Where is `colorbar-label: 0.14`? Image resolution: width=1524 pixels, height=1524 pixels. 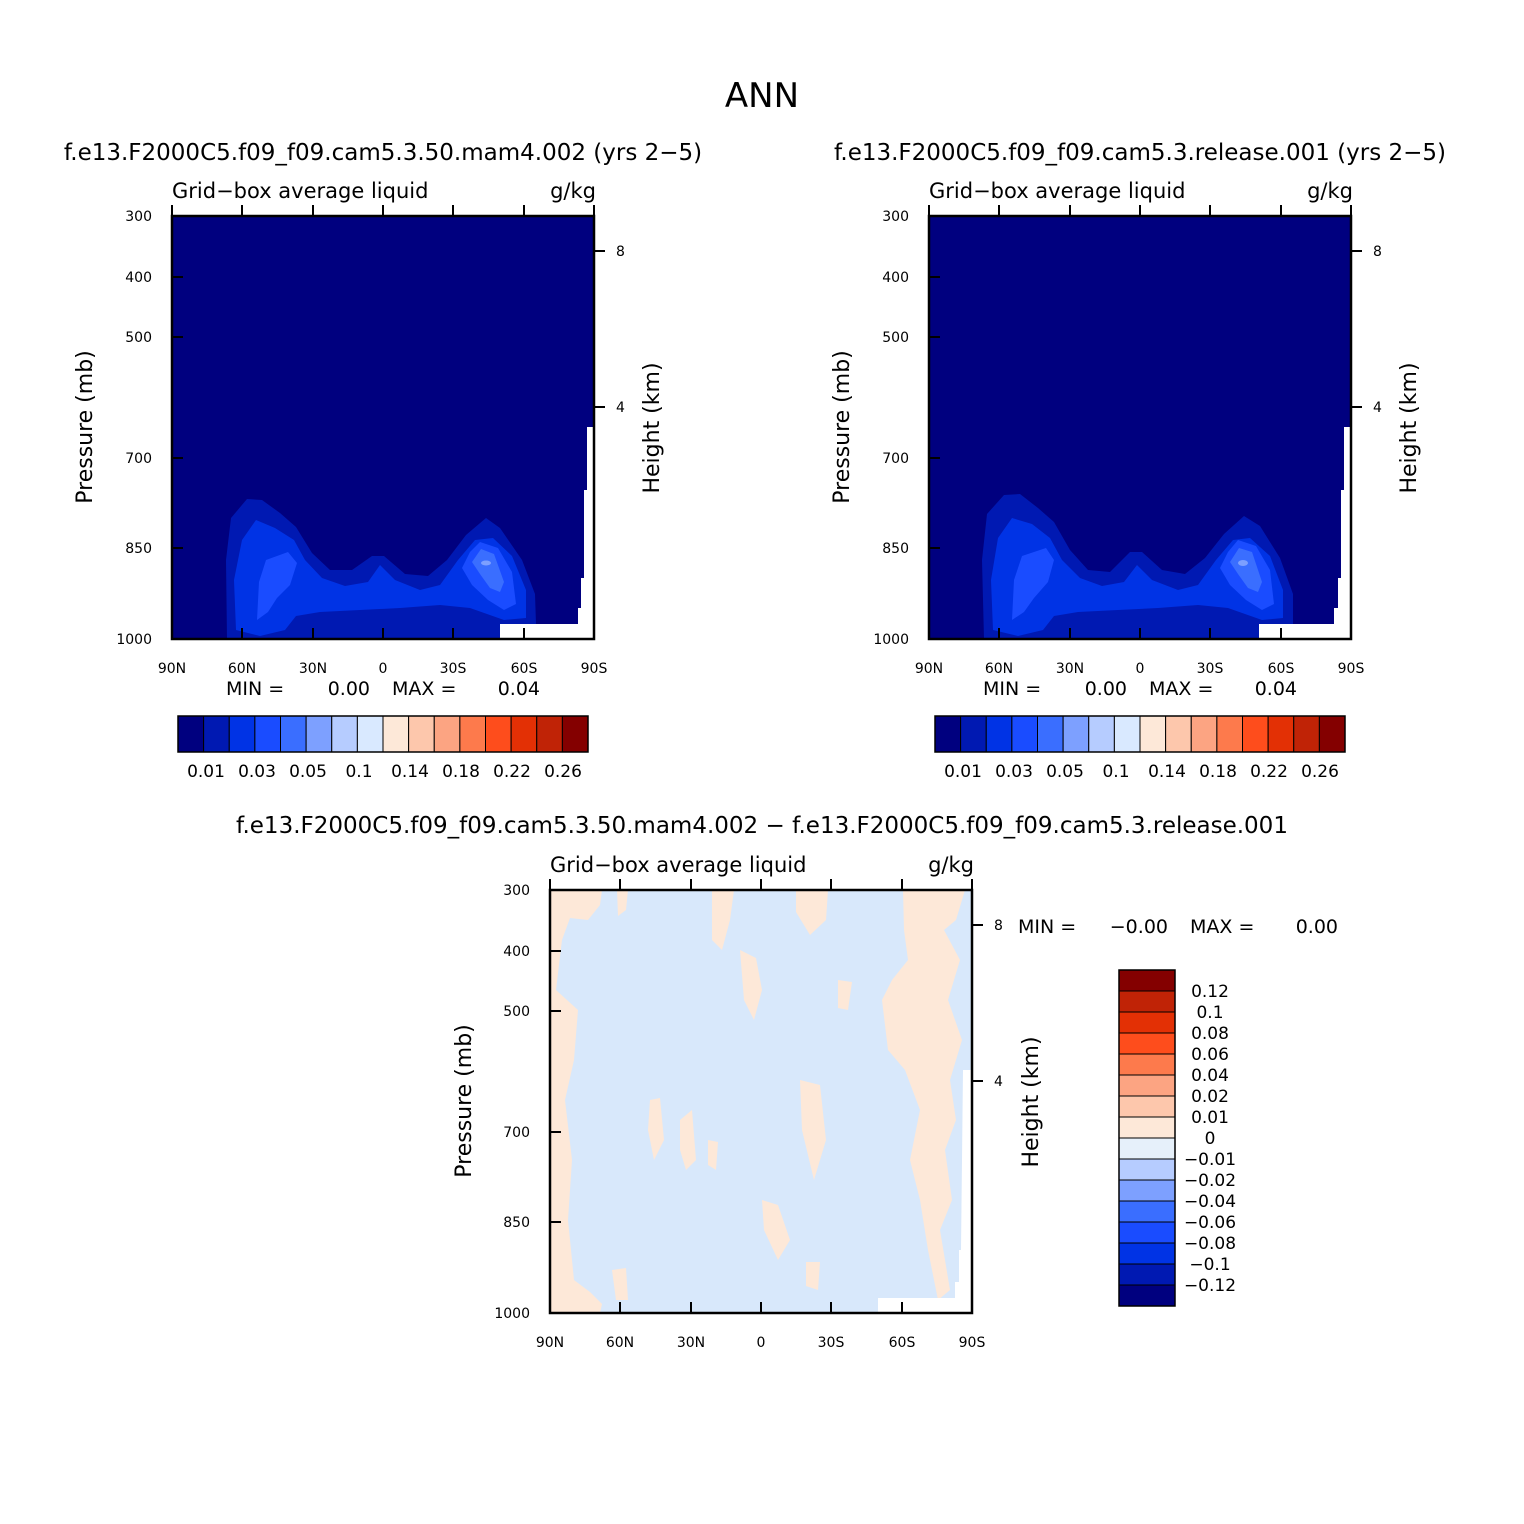
colorbar-label: 0.14 is located at coordinates (1167, 772).